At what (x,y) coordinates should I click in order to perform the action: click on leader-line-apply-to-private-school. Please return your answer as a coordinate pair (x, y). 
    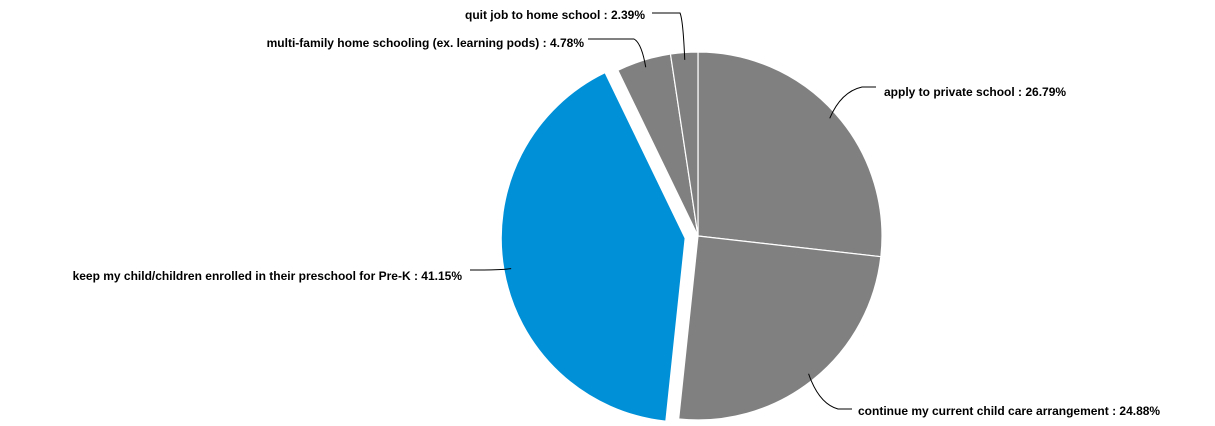
    Looking at the image, I should click on (852, 102).